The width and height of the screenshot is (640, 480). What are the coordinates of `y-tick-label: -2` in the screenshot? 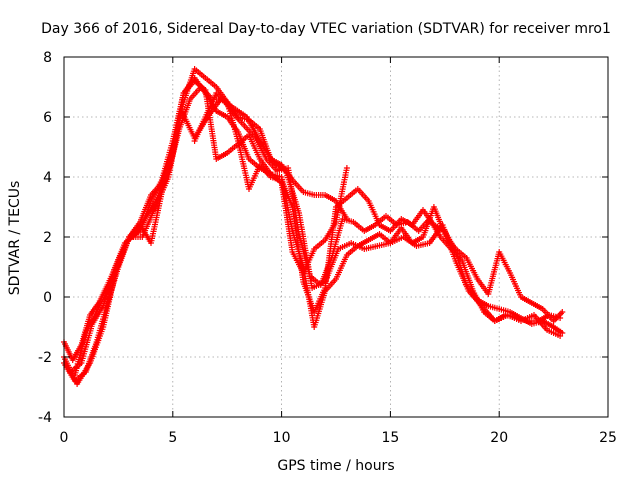 It's located at (45, 358).